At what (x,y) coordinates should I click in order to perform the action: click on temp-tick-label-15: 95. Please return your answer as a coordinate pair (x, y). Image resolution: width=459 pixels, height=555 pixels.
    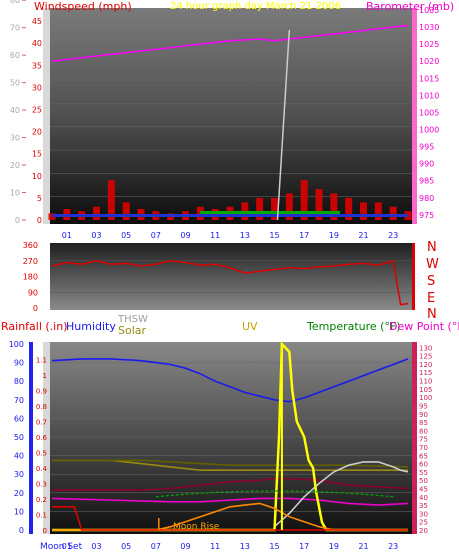
    Looking at the image, I should click on (423, 406).